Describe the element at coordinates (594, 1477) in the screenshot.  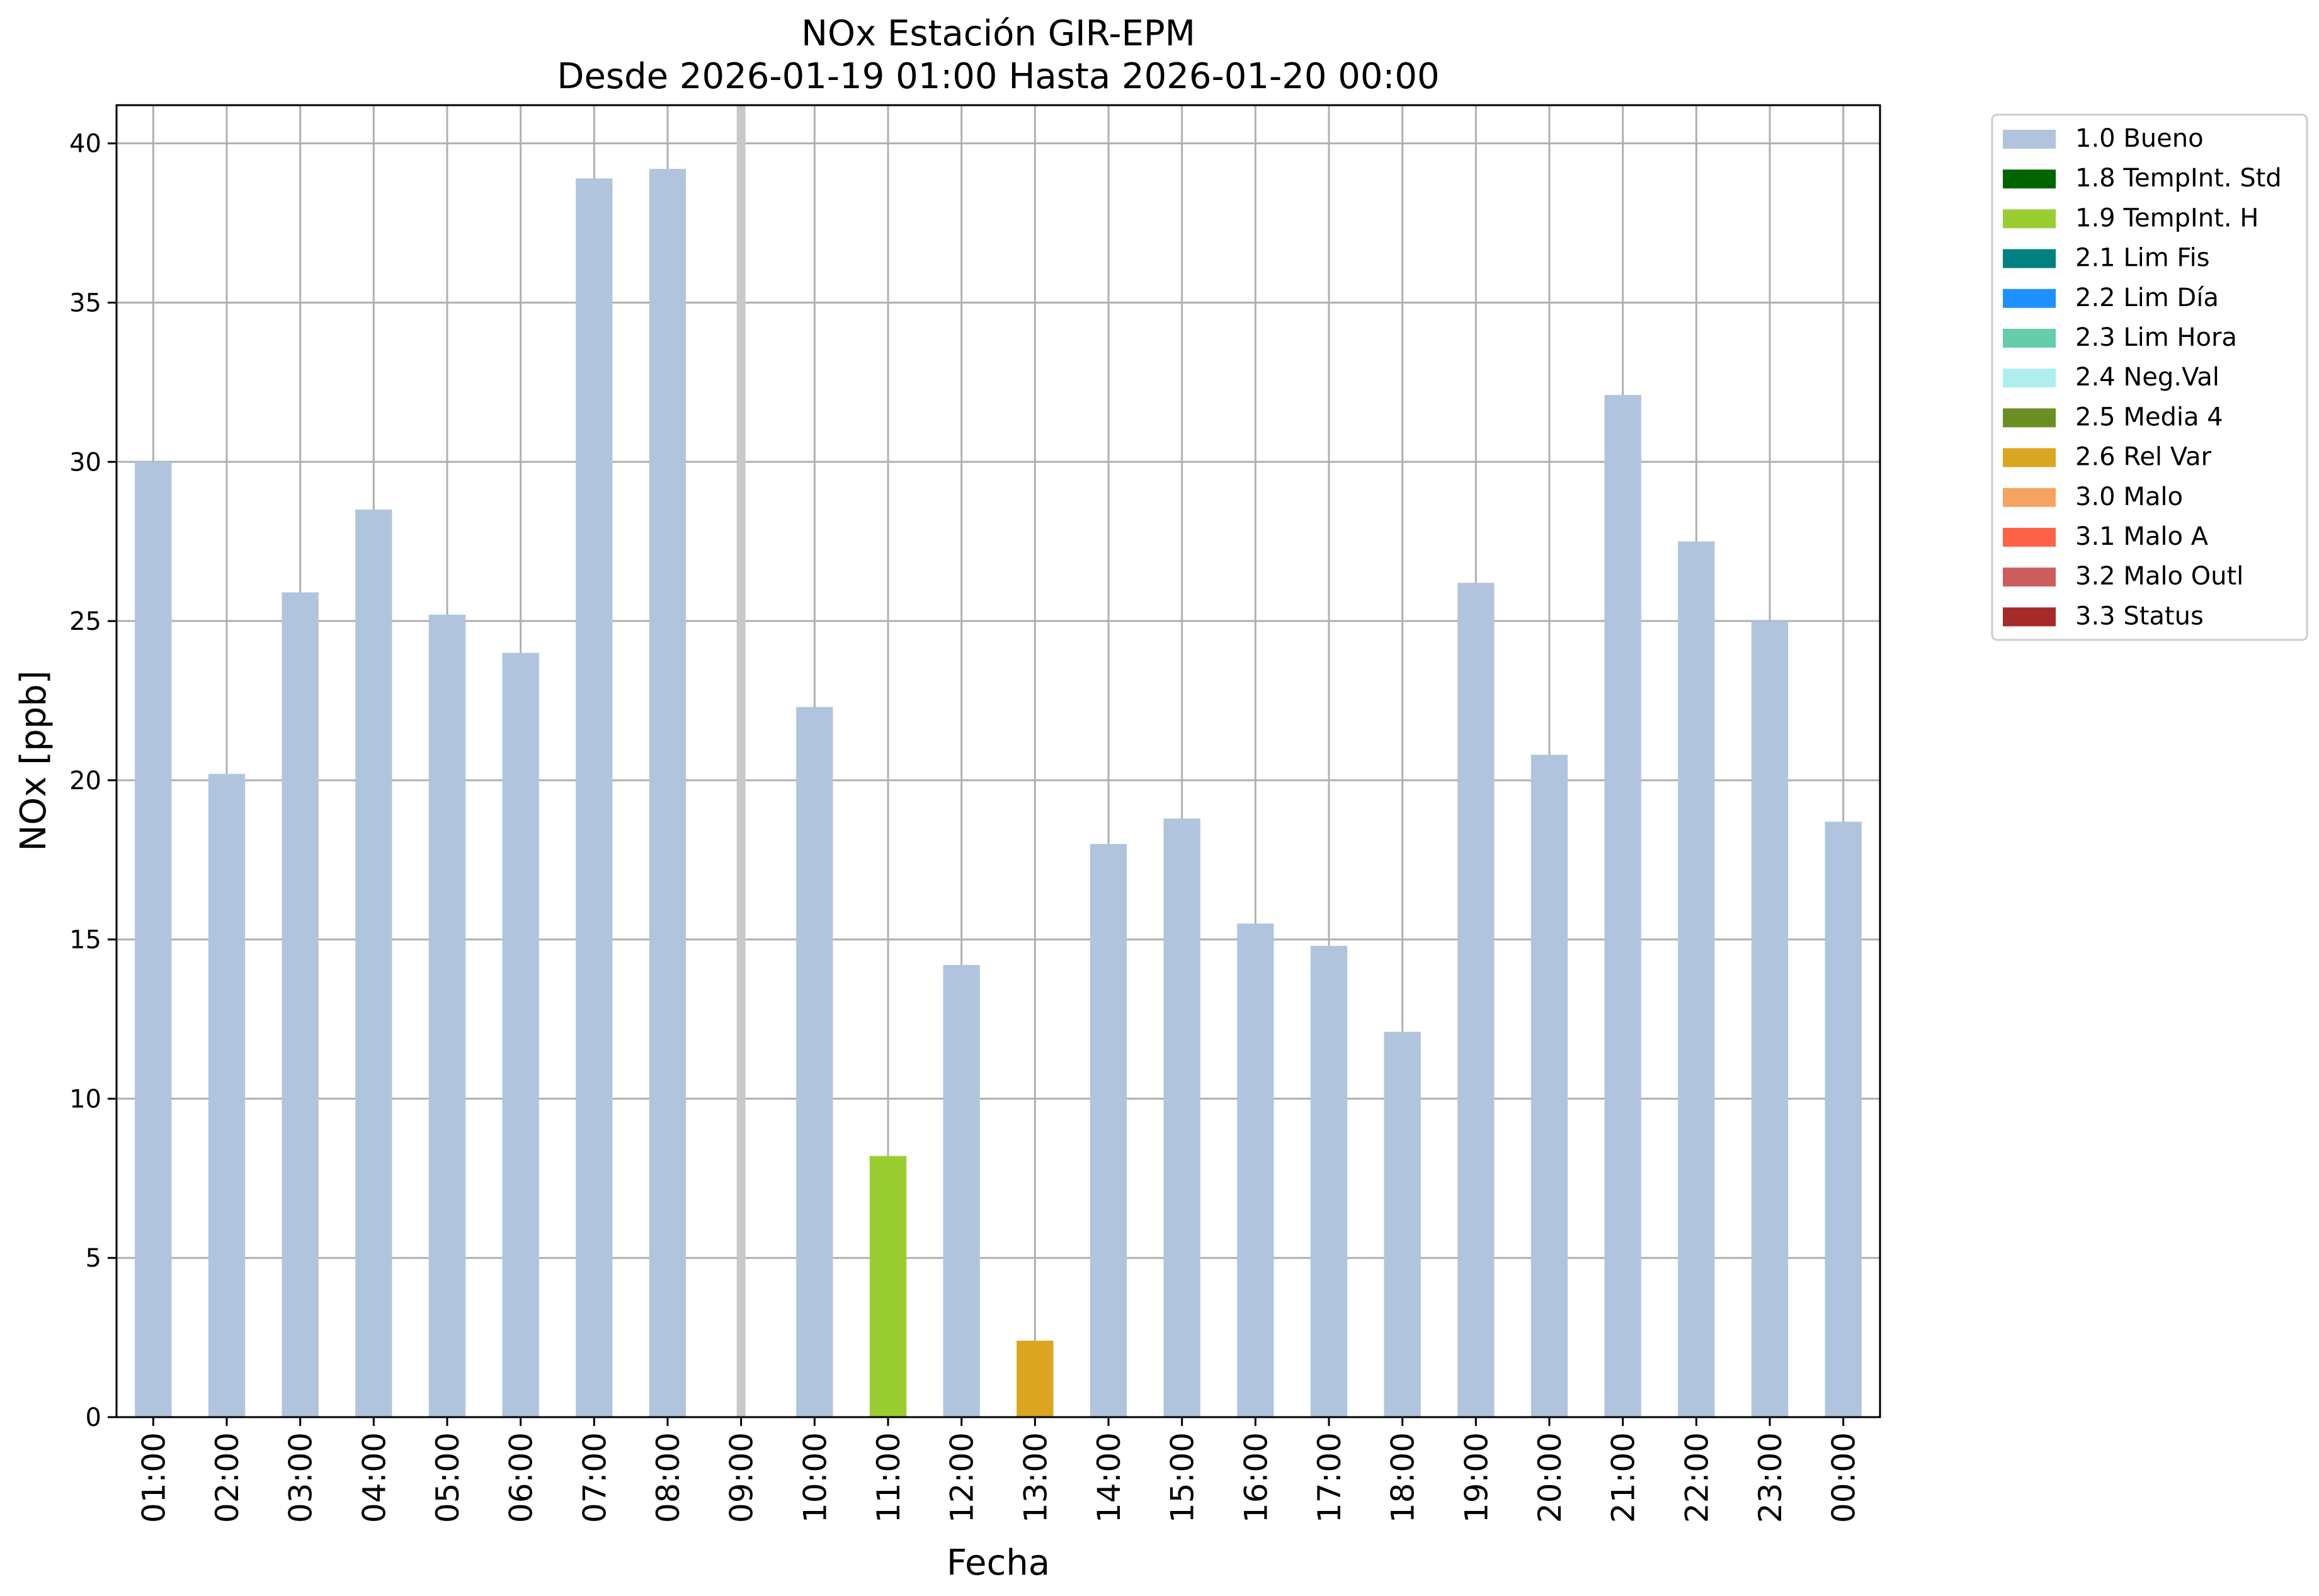
I see `x-tick-label: 07:00` at that location.